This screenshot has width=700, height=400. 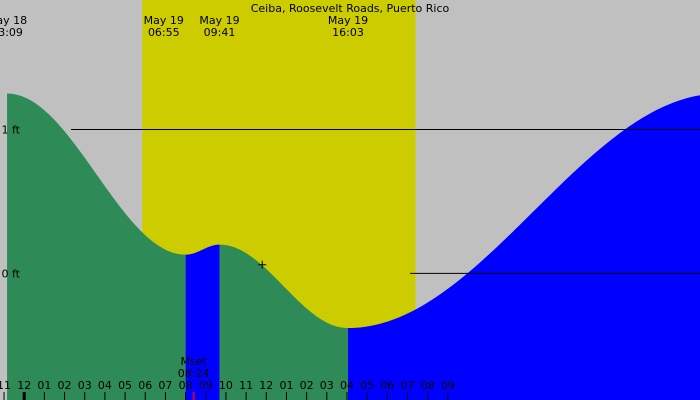 I want to click on rising-tide-area, so click(x=202, y=322).